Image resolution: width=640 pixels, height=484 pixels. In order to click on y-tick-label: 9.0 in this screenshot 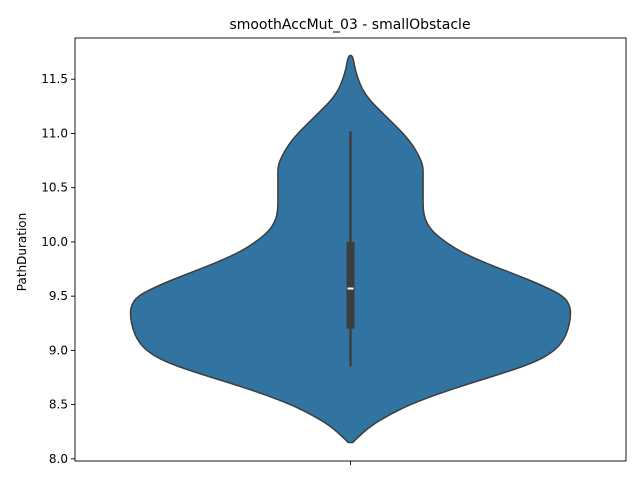, I will do `click(58, 350)`.